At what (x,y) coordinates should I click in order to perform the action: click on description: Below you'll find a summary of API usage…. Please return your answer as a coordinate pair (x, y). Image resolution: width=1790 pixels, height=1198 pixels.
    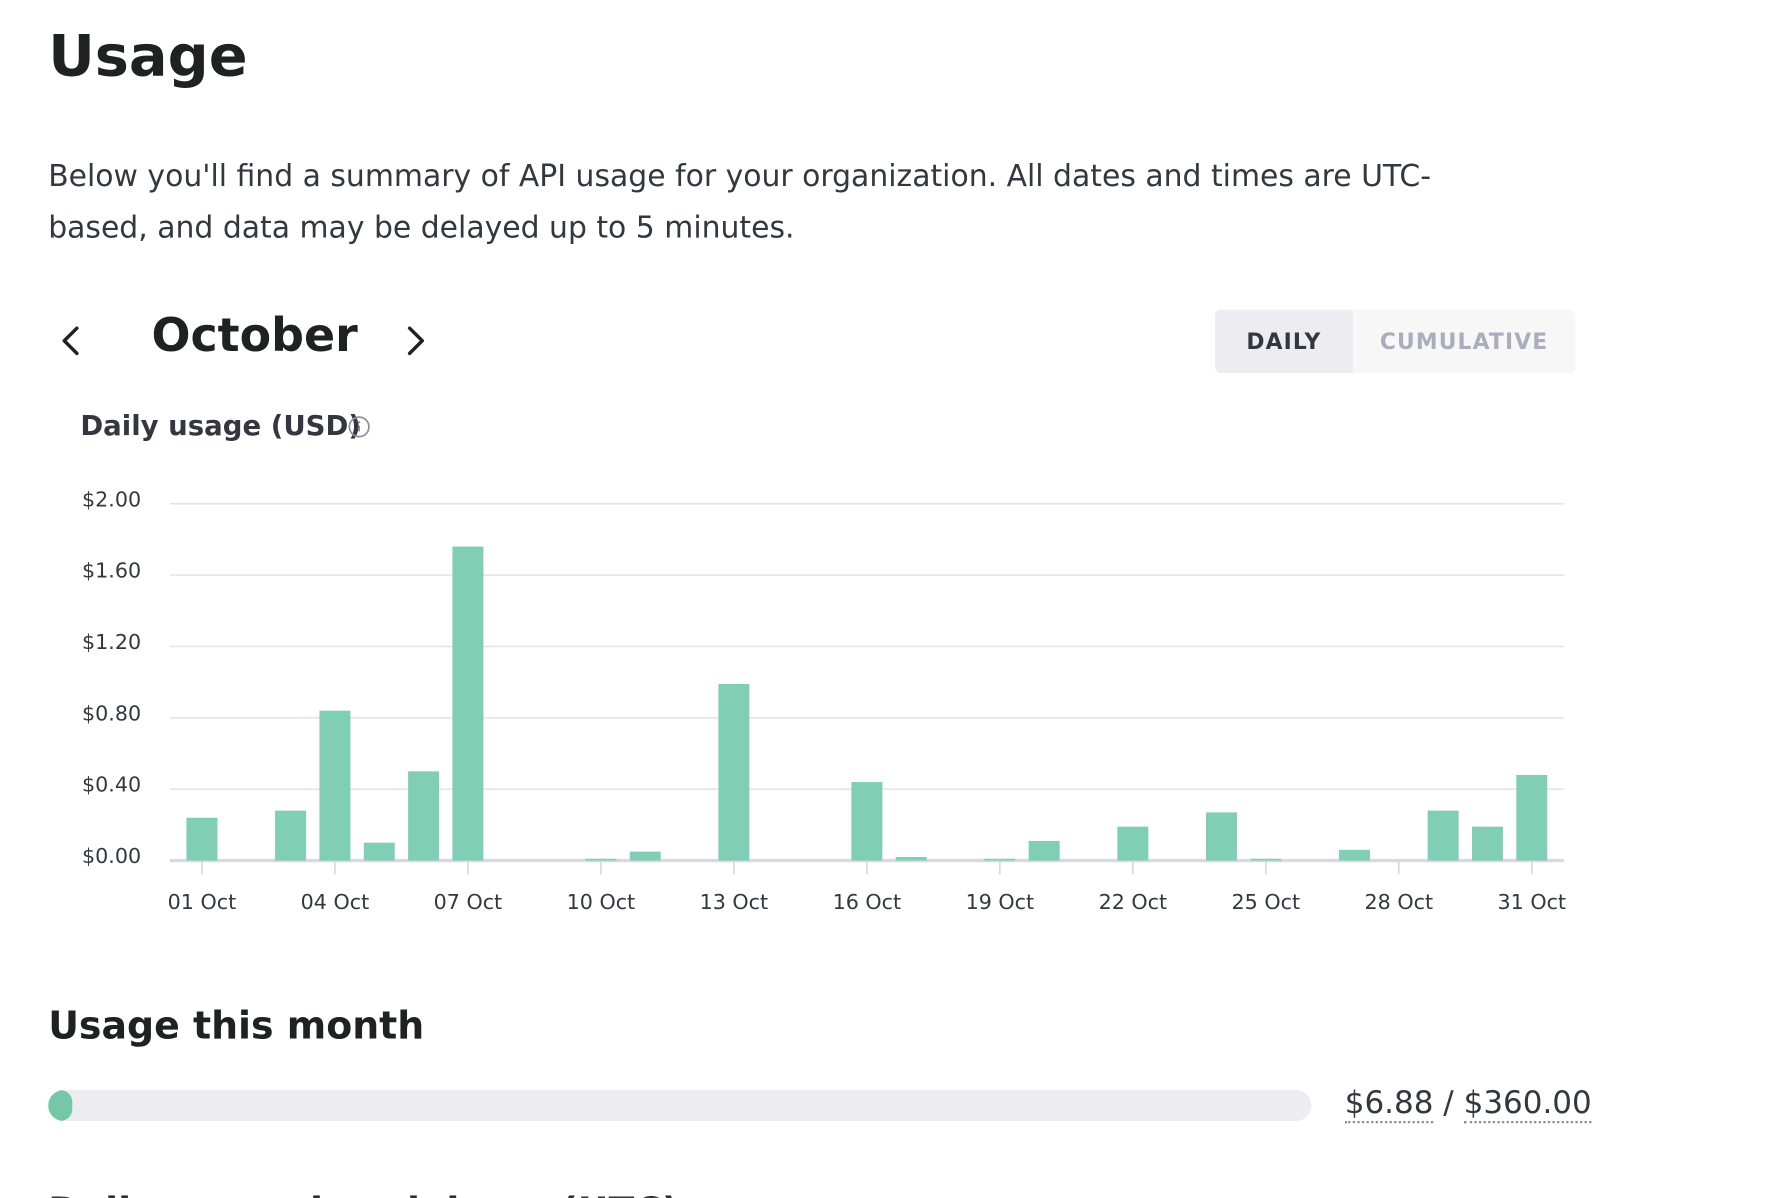
    Looking at the image, I should click on (740, 202).